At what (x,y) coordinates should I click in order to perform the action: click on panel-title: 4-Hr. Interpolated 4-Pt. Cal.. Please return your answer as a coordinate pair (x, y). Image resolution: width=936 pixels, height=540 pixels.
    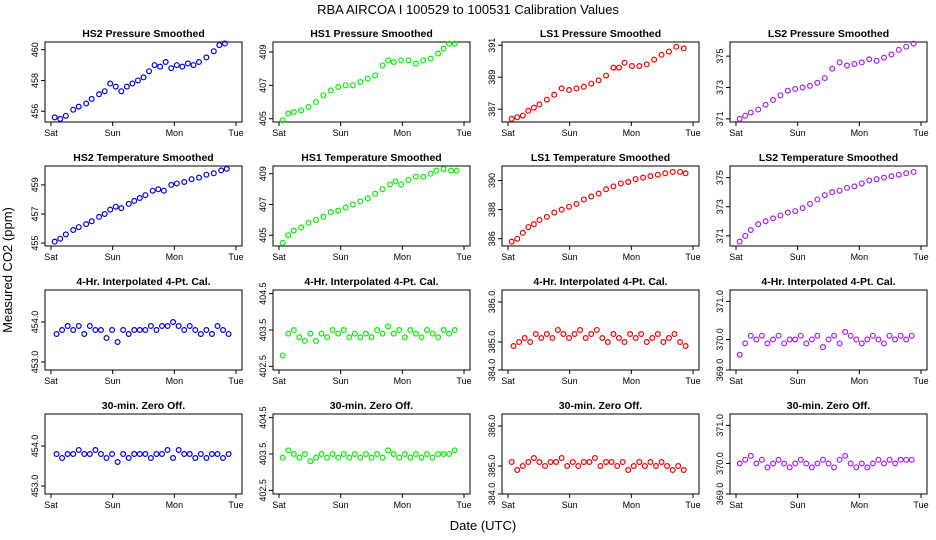
    Looking at the image, I should click on (600, 282).